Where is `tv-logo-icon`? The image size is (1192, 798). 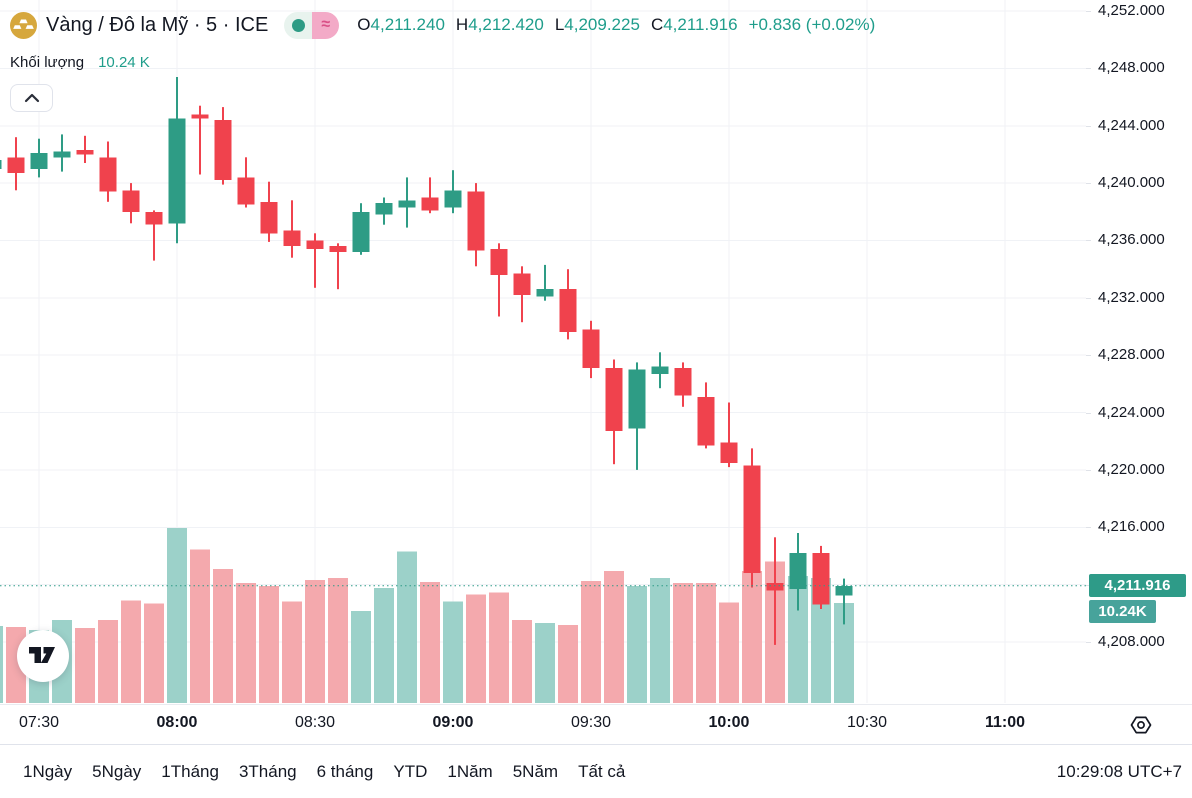
tv-logo-icon is located at coordinates (42, 655).